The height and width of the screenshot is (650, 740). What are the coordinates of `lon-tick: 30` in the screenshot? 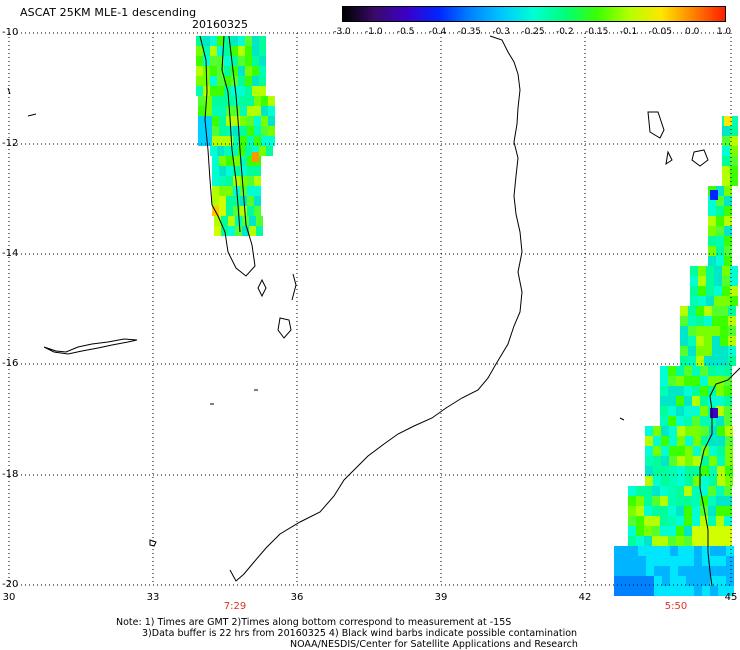 It's located at (9, 597).